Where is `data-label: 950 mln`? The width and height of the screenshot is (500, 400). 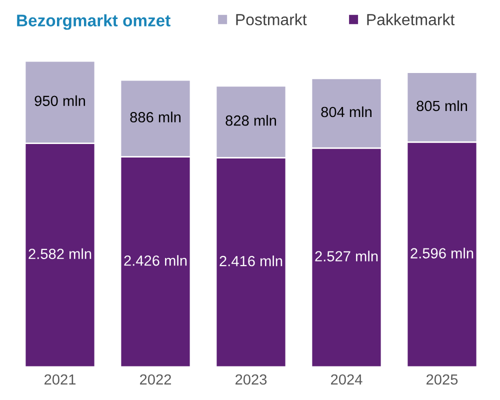 data-label: 950 mln is located at coordinates (59, 100).